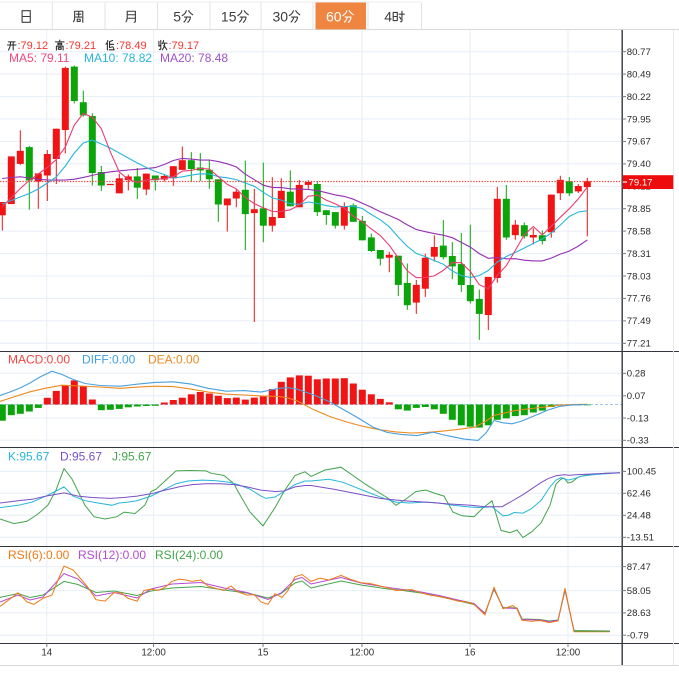 The height and width of the screenshot is (674, 679). Describe the element at coordinates (39, 58) in the screenshot. I see `svg-text: MA5: 79.11` at that location.